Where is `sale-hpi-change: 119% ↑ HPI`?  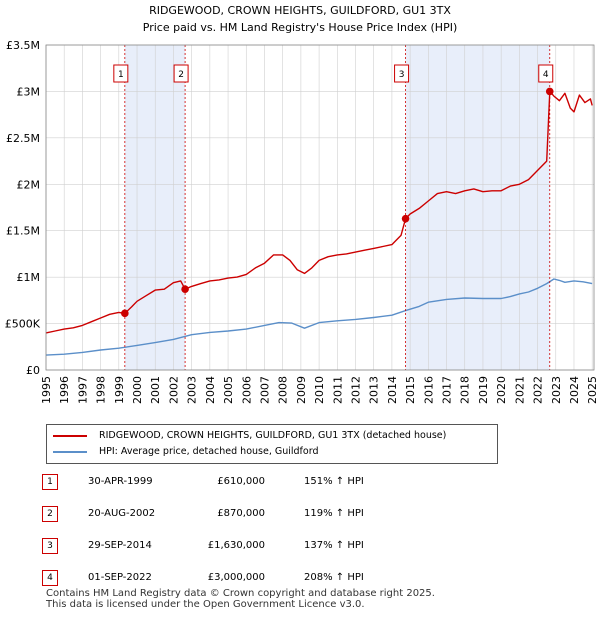
sale-hpi-change: 119% ↑ HPI is located at coordinates (334, 513).